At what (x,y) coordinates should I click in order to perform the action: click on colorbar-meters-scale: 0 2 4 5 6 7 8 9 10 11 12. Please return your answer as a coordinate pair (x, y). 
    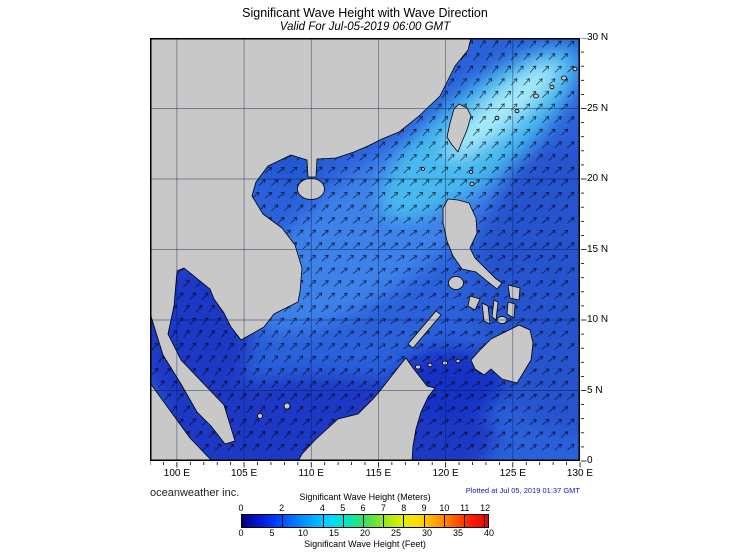
    Looking at the image, I should click on (364, 508).